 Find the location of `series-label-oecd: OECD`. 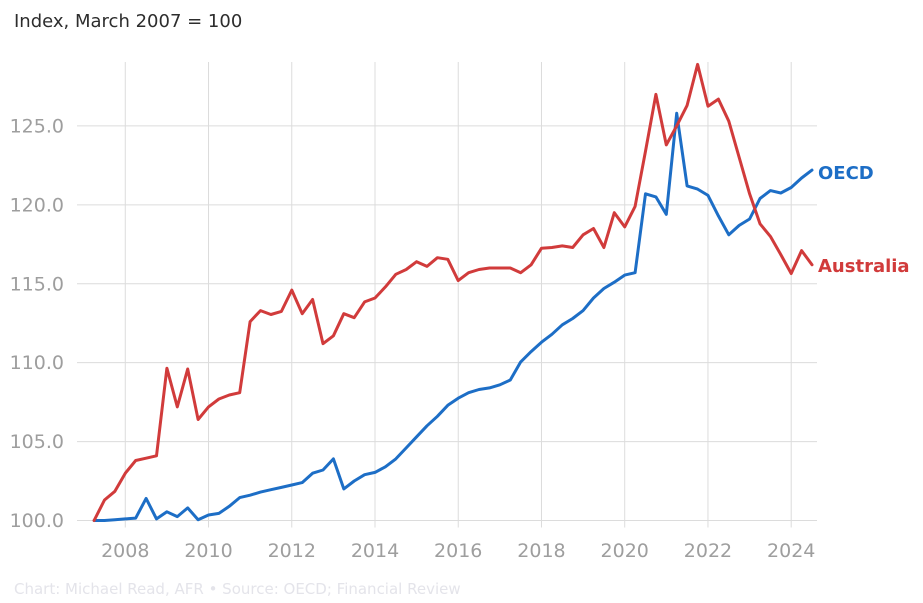

series-label-oecd: OECD is located at coordinates (846, 173).